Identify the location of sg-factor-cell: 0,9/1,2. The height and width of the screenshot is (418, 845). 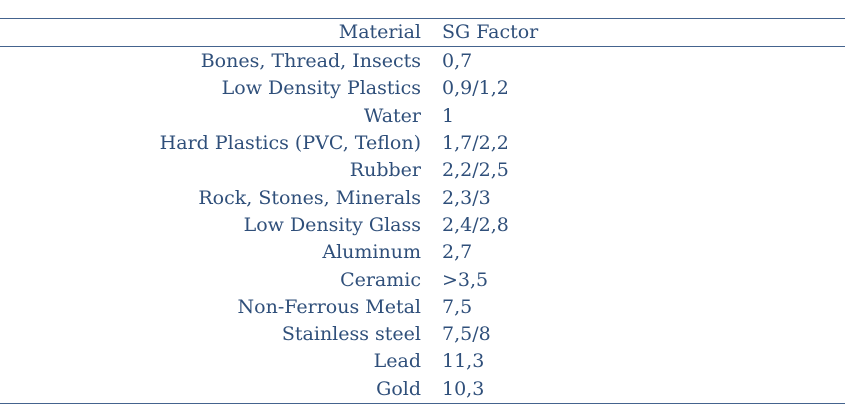
(475, 88).